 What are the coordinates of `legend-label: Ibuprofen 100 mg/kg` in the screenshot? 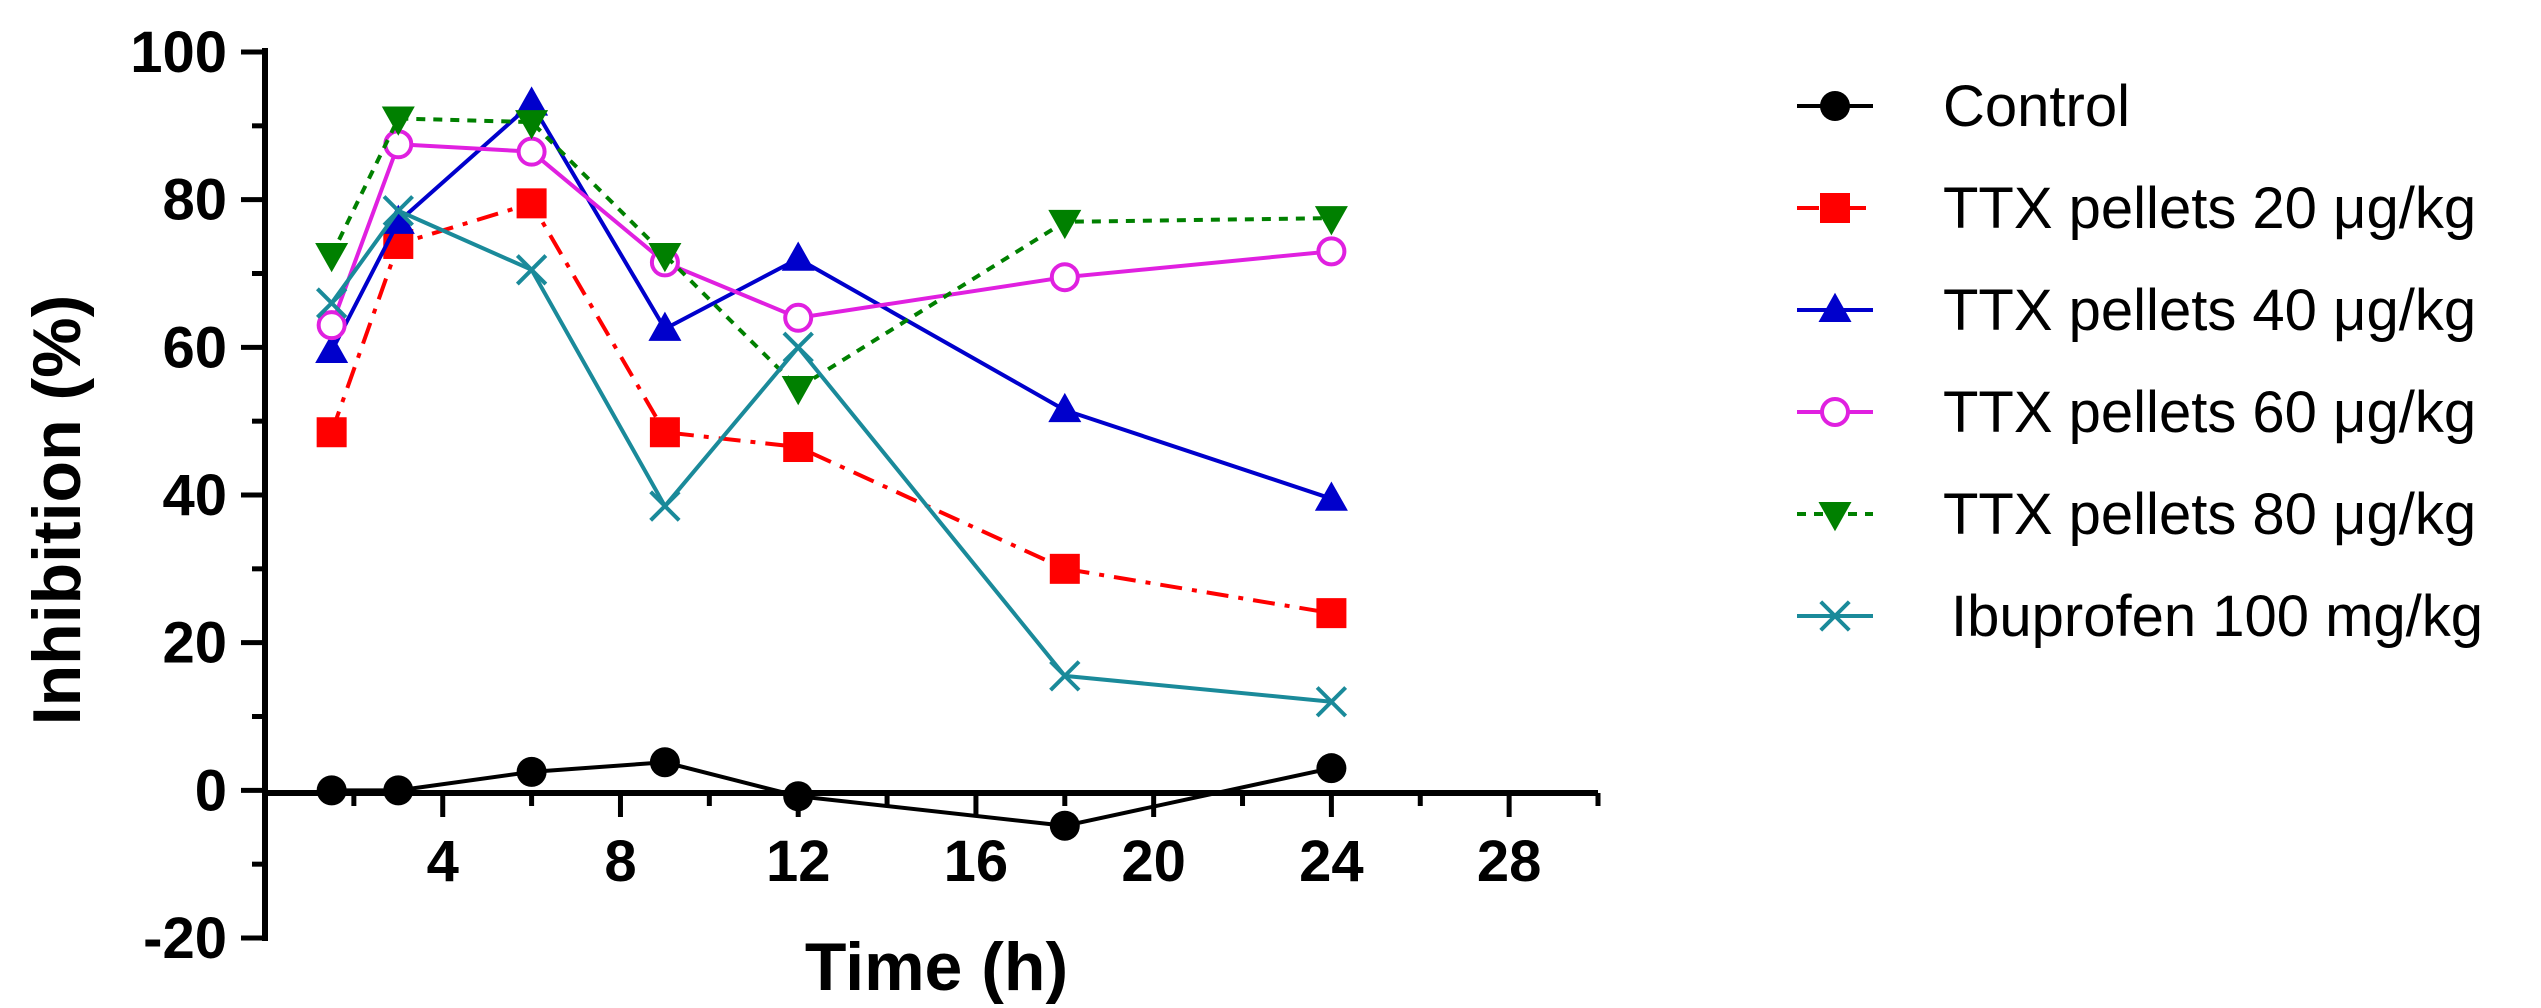 It's located at (2217, 616).